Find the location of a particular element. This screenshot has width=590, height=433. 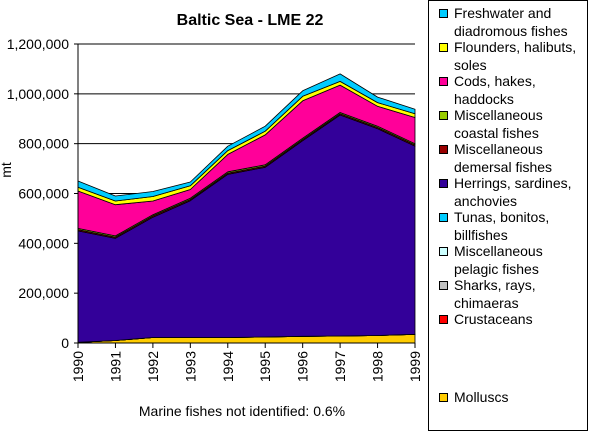

x-tick-label: 1997 is located at coordinates (340, 366).